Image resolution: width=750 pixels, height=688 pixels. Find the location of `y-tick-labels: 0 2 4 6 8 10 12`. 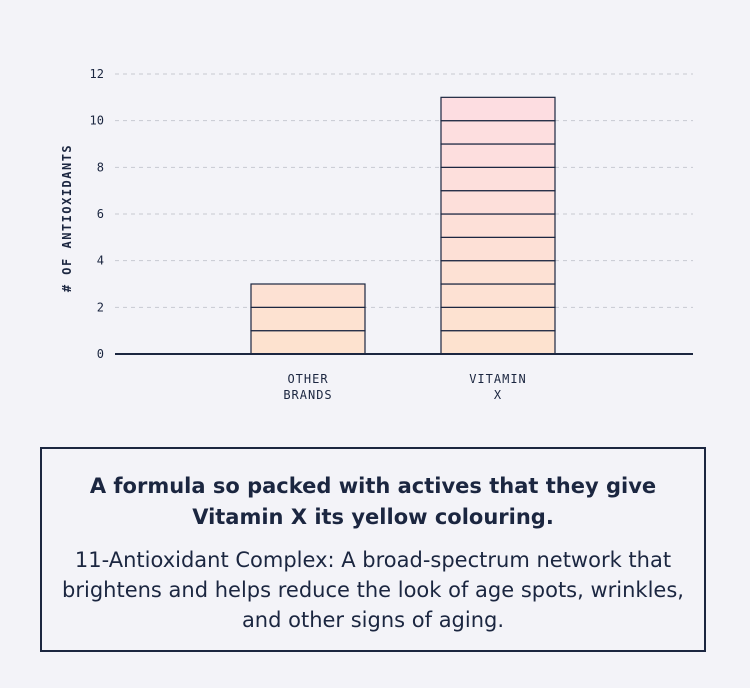

y-tick-labels: 0 2 4 6 8 10 12 is located at coordinates (97, 214).